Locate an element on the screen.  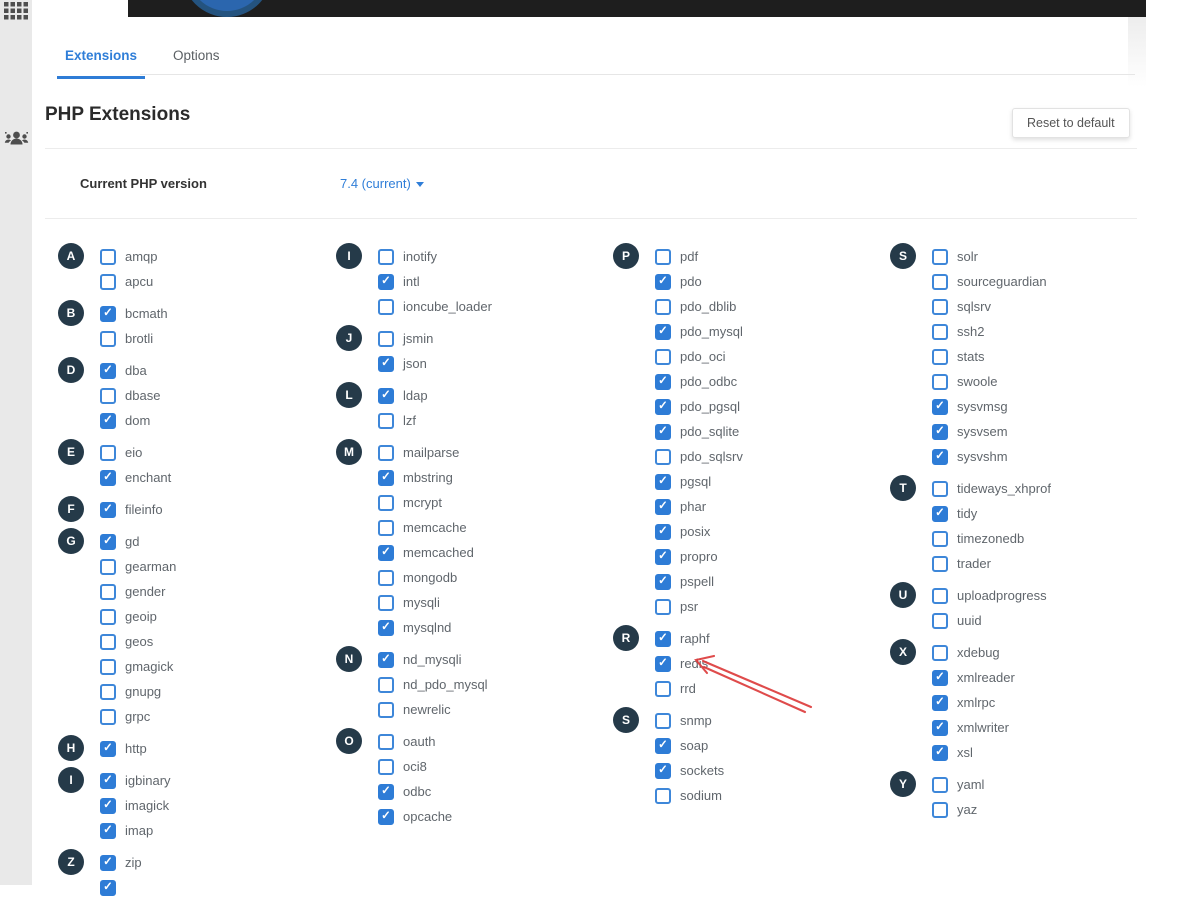
extension-label: gmagick is located at coordinates (149, 666).